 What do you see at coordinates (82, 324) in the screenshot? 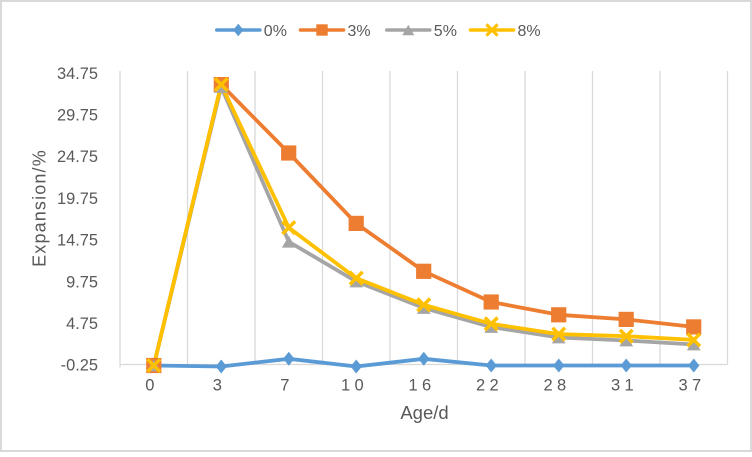
I see `svg-text: 4.75` at bounding box center [82, 324].